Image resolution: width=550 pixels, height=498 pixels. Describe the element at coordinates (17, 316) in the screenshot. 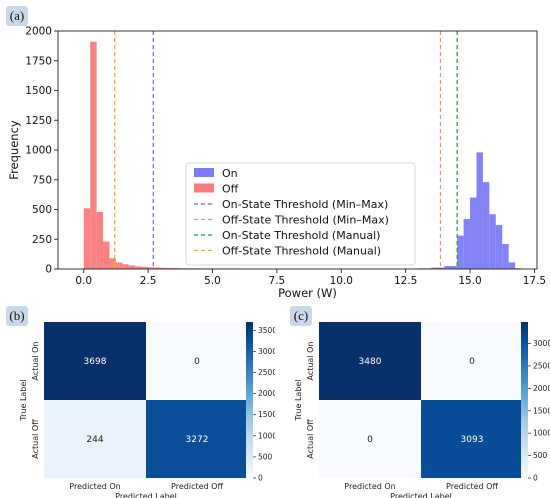

I see `panel-label-b: (b)` at that location.